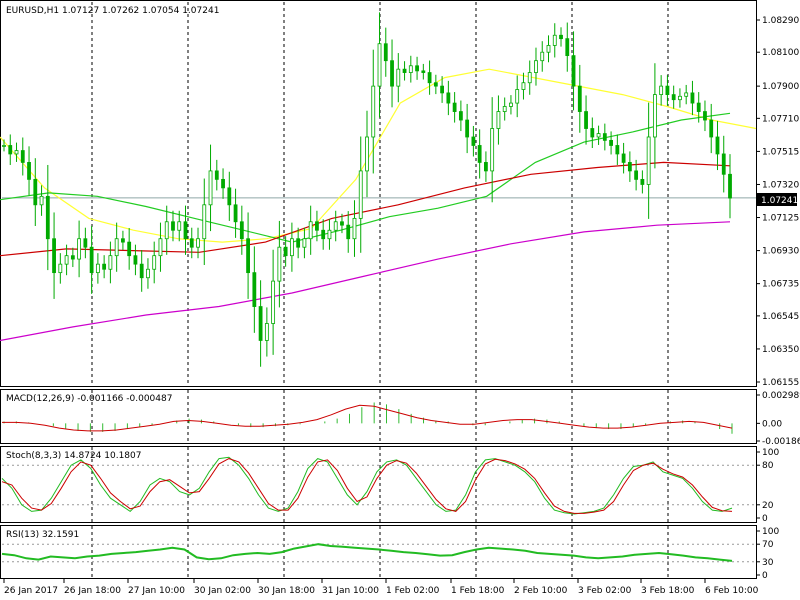  Describe the element at coordinates (768, 545) in the screenshot. I see `y-tick-label: 70` at that location.